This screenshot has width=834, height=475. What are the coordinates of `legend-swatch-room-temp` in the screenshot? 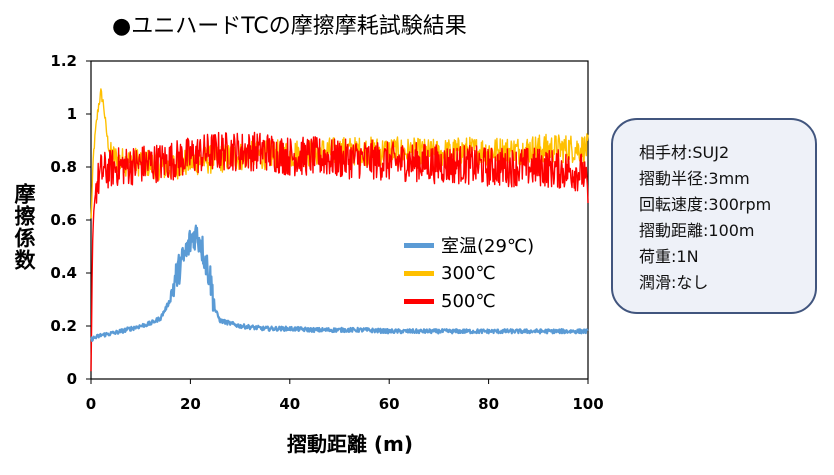 It's located at (419, 245).